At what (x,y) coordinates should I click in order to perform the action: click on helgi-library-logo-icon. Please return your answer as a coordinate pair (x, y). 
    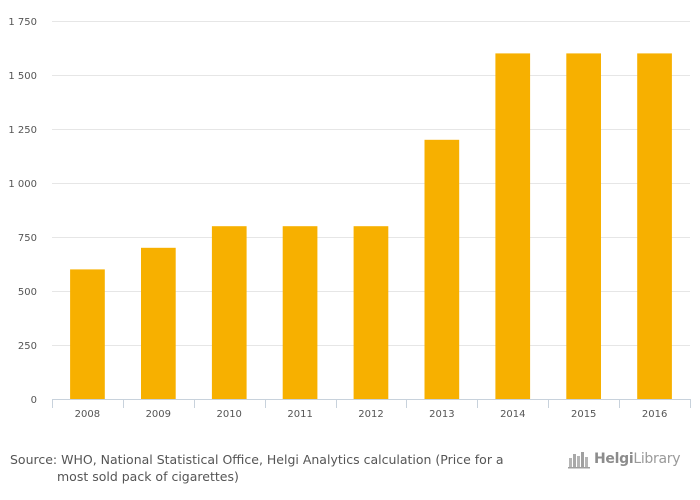
    Looking at the image, I should click on (579, 460).